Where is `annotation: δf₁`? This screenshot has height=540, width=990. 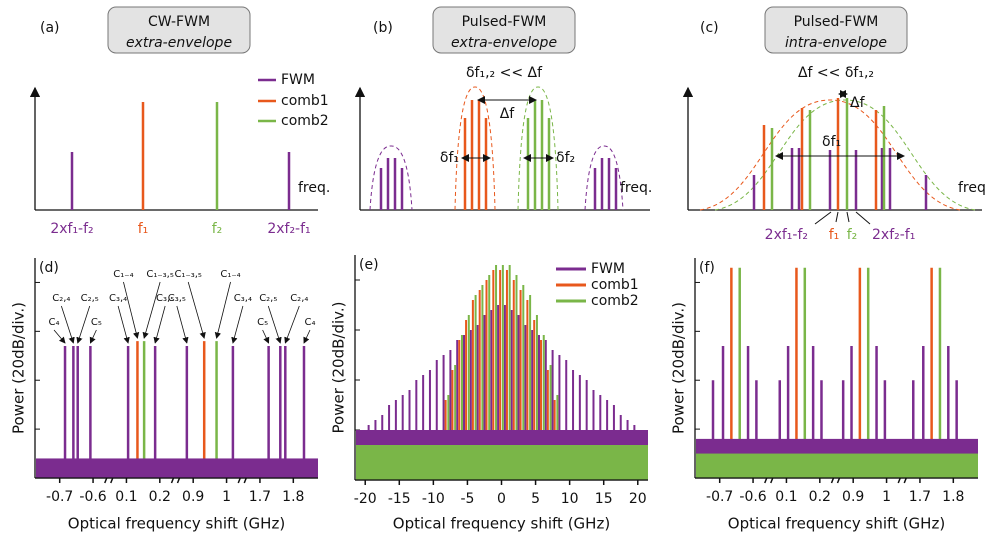 annotation: δf₁ is located at coordinates (449, 158).